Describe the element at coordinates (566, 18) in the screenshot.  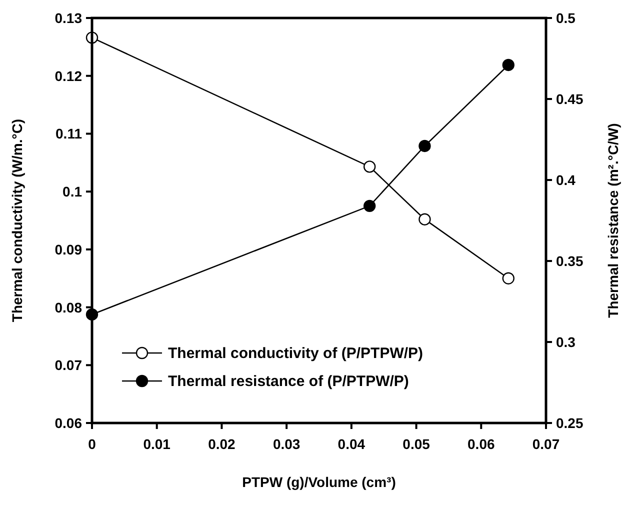
I see `y2-tick-label: 0.5` at that location.